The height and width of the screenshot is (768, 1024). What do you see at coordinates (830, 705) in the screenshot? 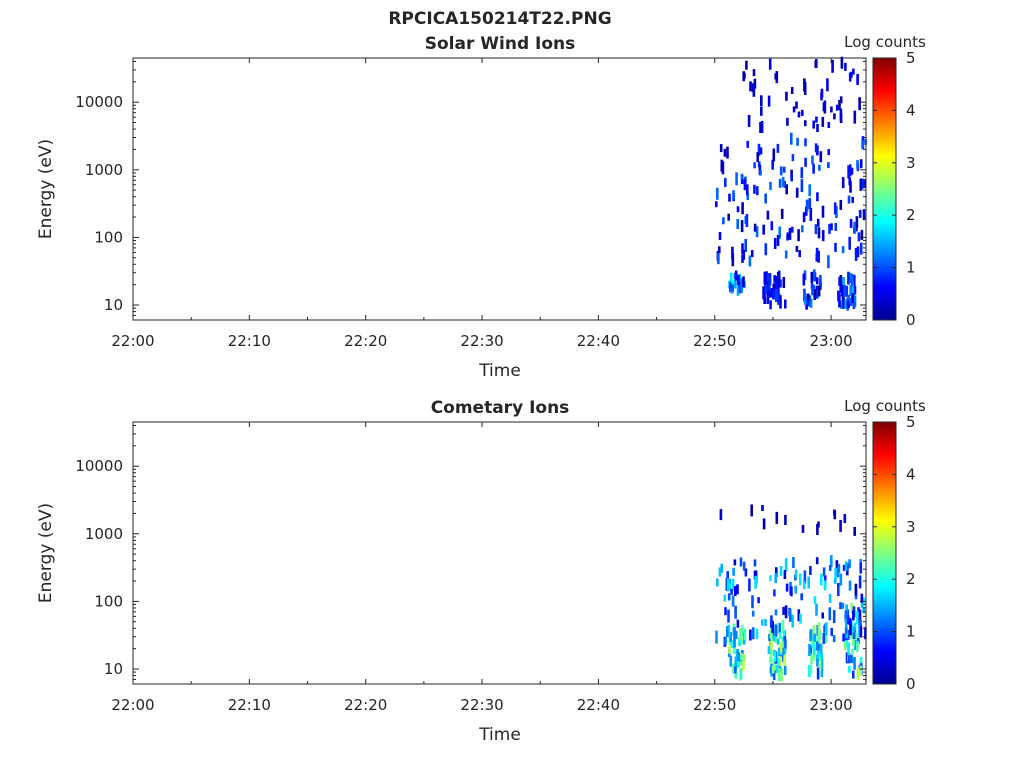
I see `x-tick-label: 23:00` at bounding box center [830, 705].